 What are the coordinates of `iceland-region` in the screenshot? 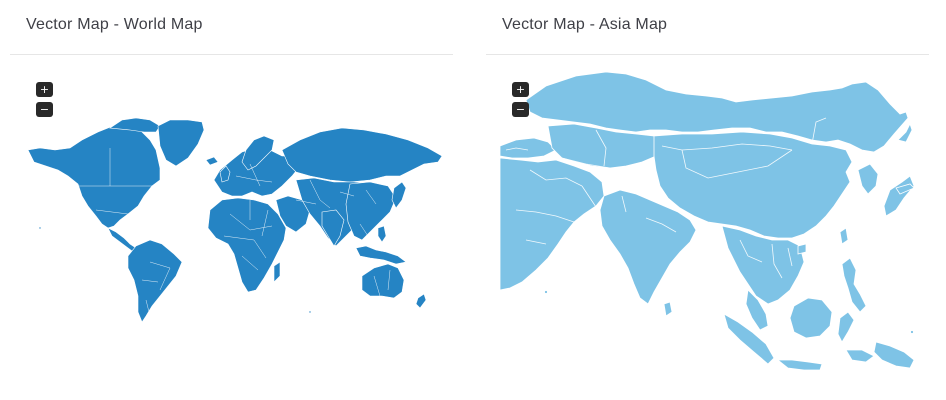 It's located at (212, 161).